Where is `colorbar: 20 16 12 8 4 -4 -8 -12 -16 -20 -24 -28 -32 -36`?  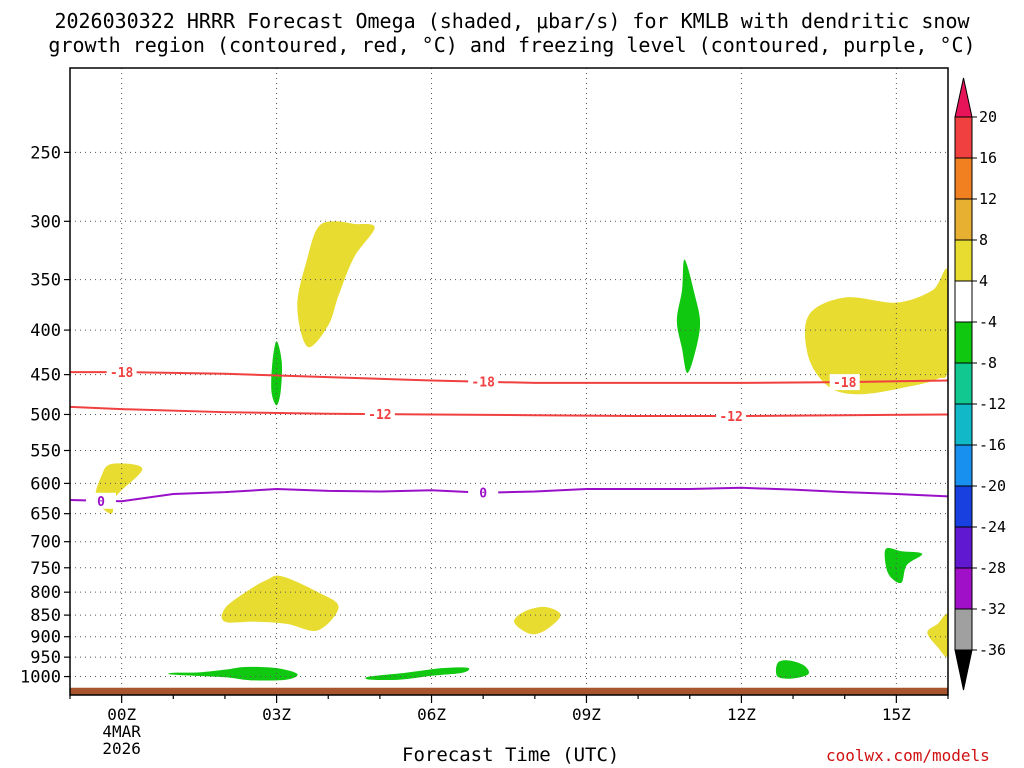
colorbar: 20 16 12 8 4 -4 -8 -12 -16 -20 -24 -28 -32 -36 is located at coordinates (980, 384).